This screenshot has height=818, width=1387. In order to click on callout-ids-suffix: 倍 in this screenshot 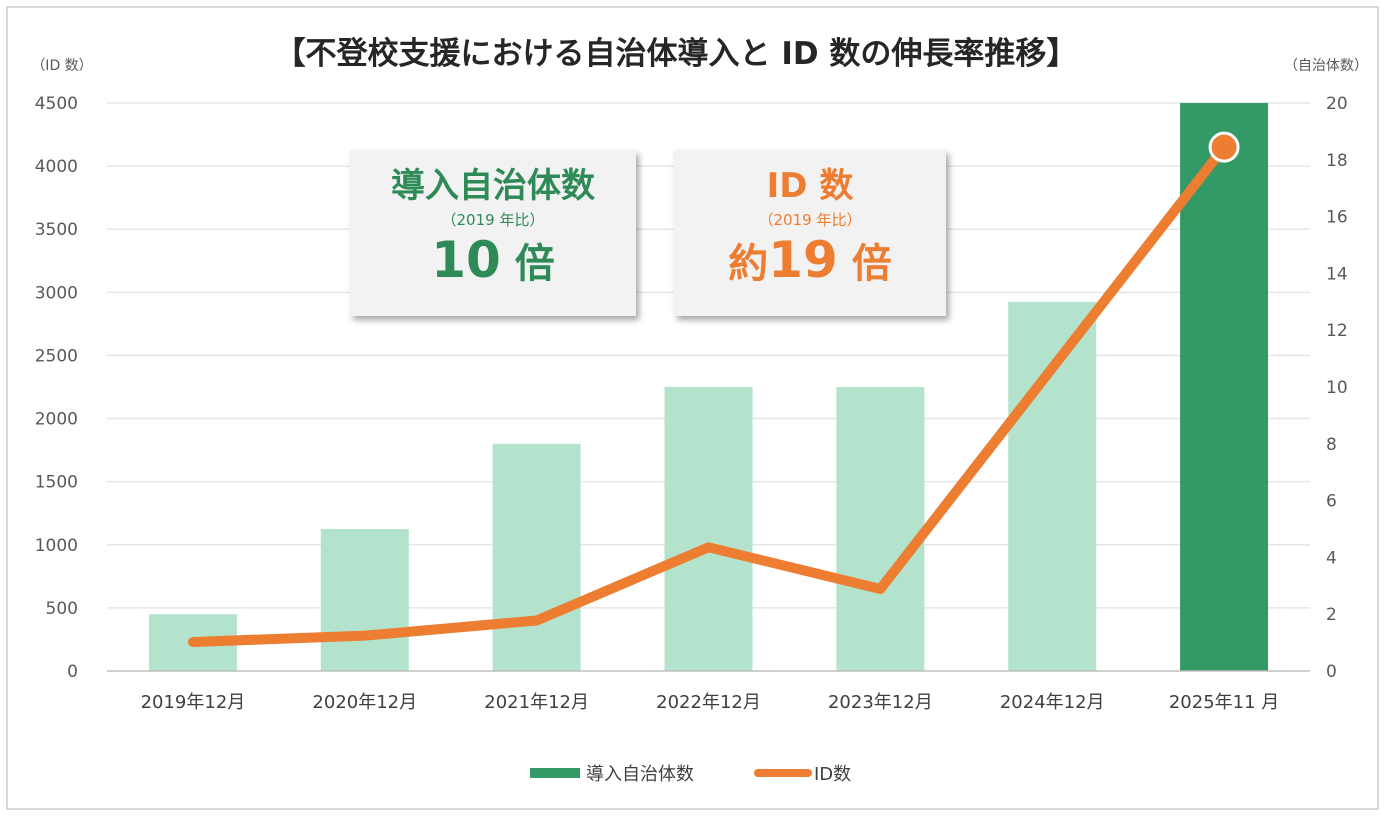, I will do `click(871, 264)`.